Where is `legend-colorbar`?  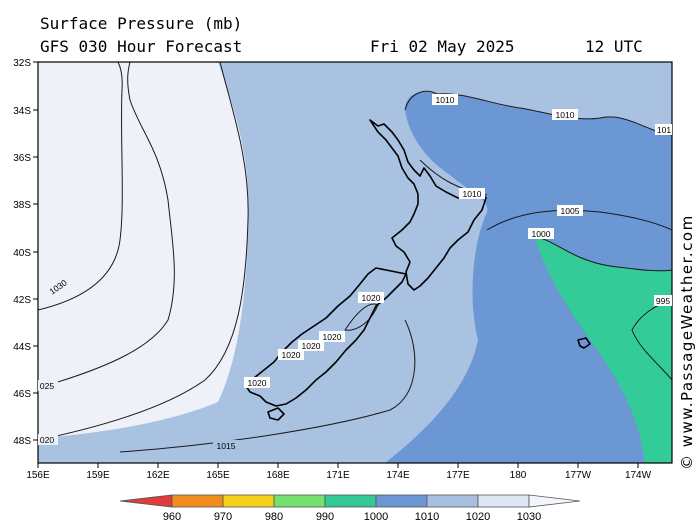
legend-colorbar is located at coordinates (350, 501).